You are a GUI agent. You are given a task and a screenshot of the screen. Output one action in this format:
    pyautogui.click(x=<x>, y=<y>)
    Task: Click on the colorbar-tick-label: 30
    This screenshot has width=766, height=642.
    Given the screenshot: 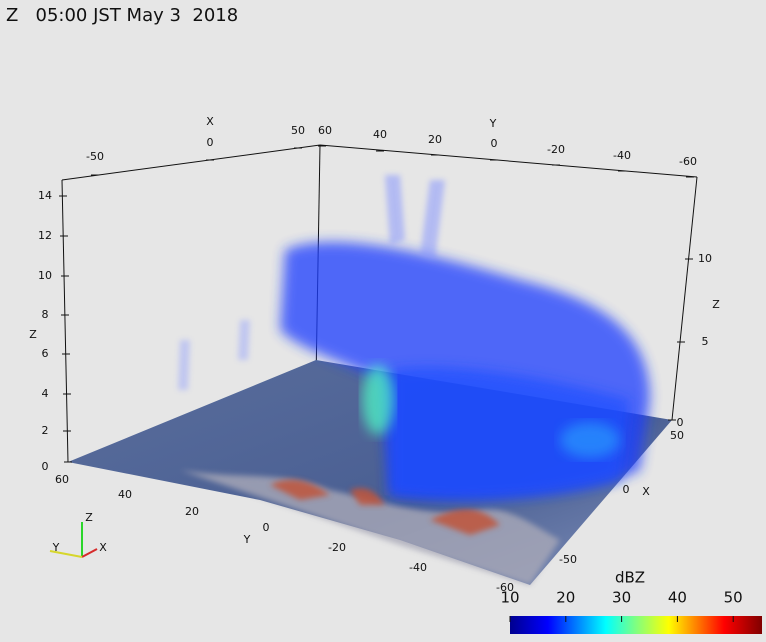 What is the action you would take?
    pyautogui.click(x=621, y=598)
    